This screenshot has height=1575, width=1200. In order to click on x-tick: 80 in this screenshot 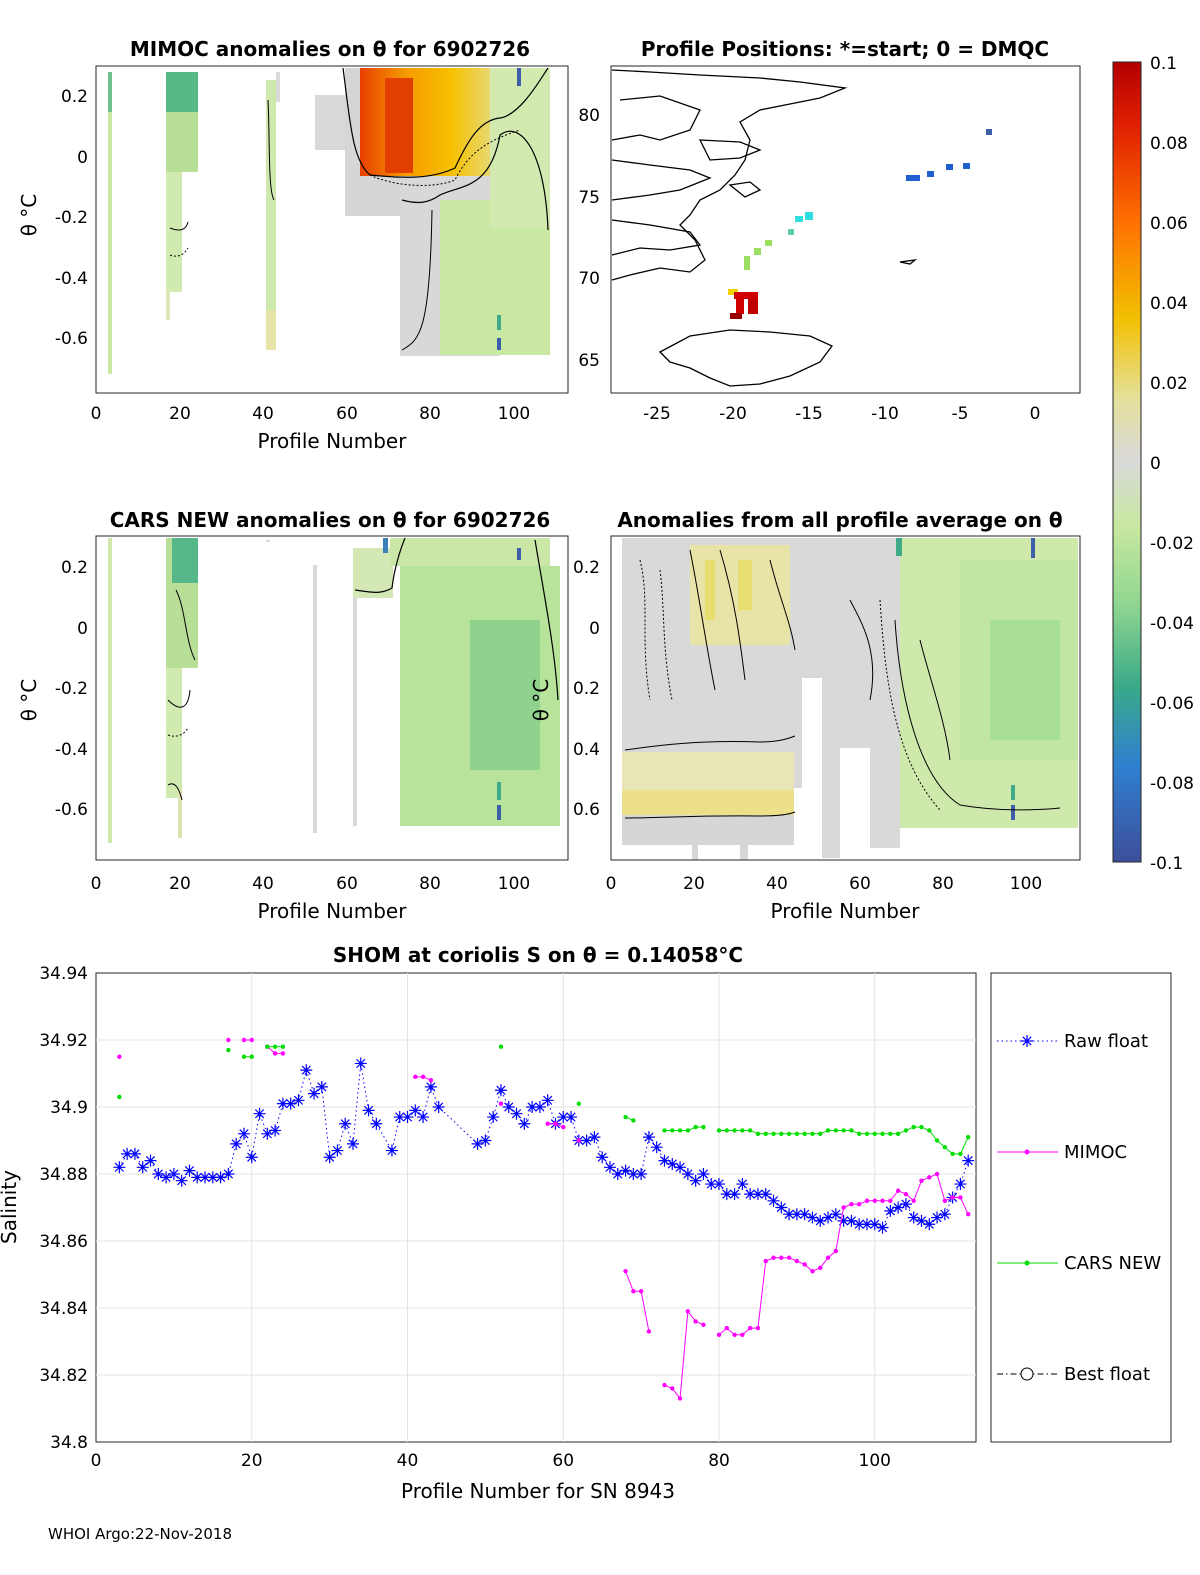, I will do `click(719, 1461)`.